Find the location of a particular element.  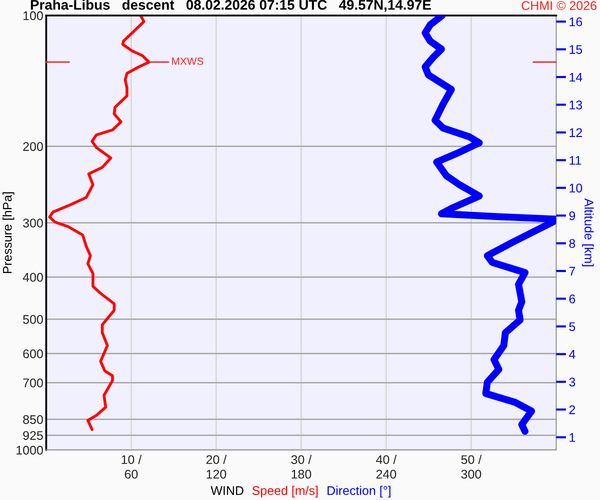

y2-tick-label: 6 is located at coordinates (572, 299).